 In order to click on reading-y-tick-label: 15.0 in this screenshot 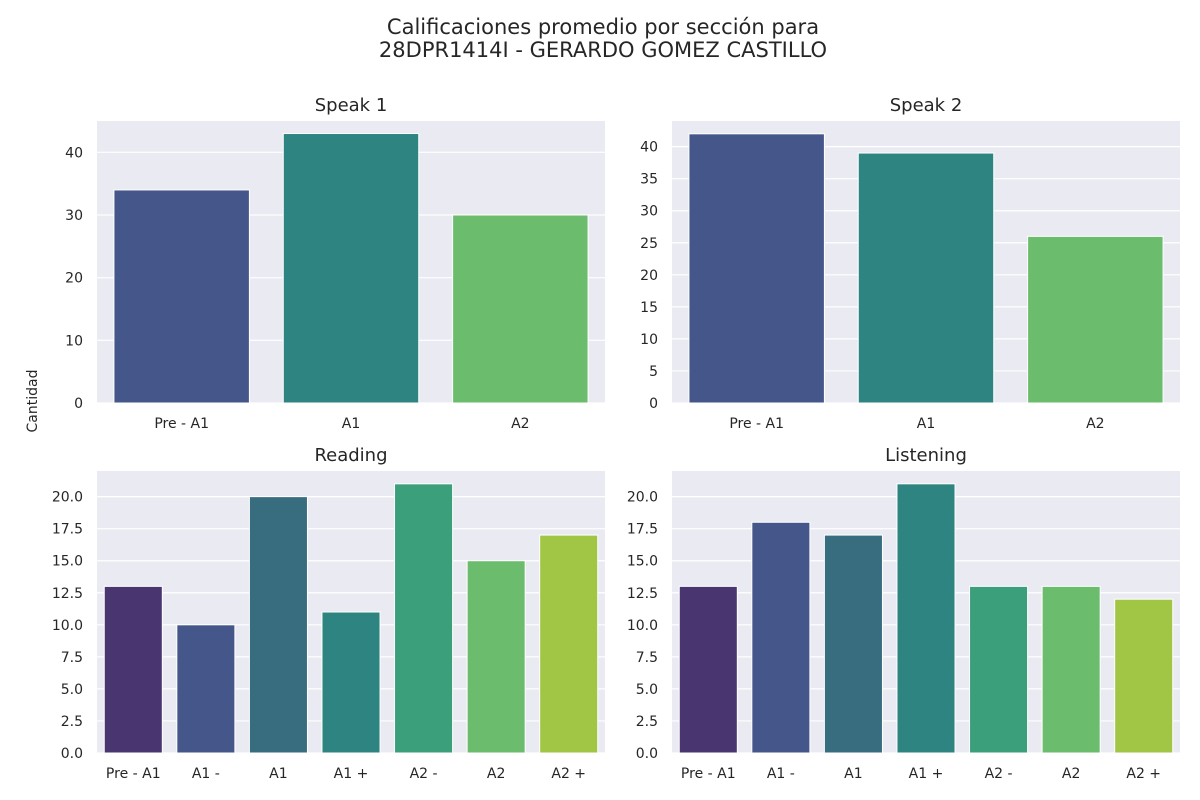, I will do `click(67, 562)`.